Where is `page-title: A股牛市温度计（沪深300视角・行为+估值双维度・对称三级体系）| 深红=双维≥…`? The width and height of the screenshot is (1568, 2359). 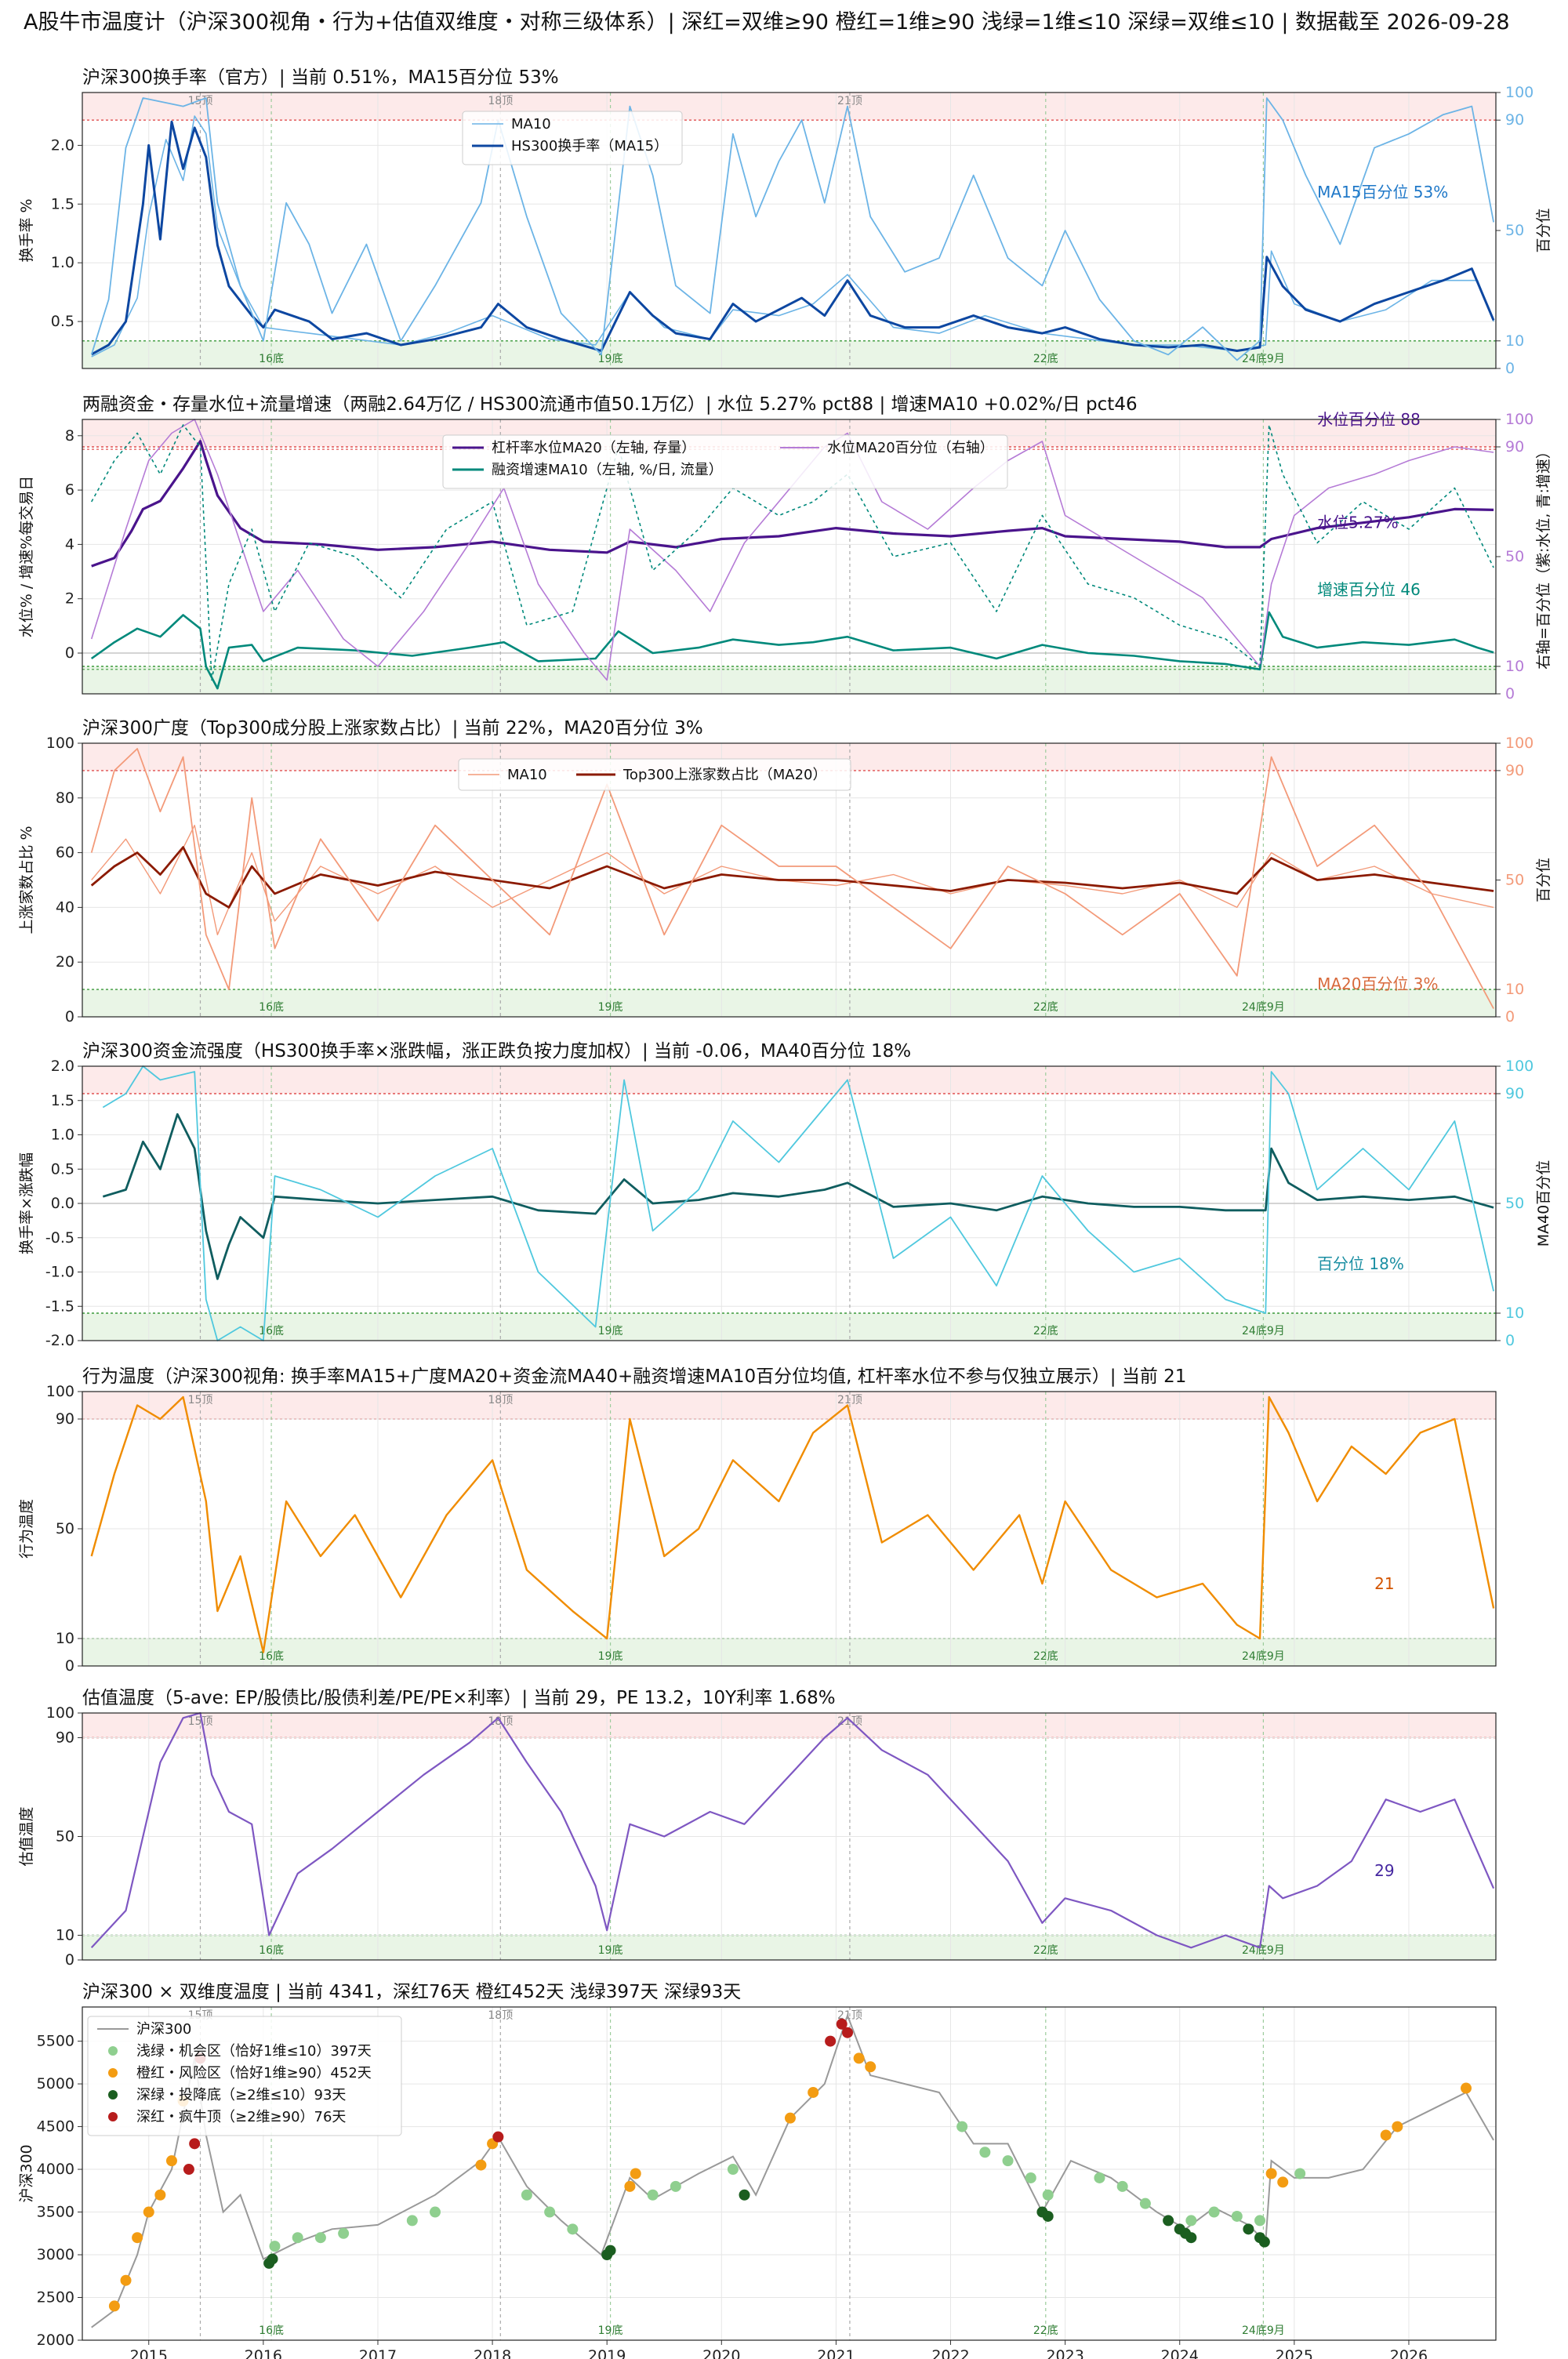
page-title: A股牛市温度计（沪深300视角・行为+估值双维度・对称三级体系）| 深红=双维≥… is located at coordinates (767, 22).